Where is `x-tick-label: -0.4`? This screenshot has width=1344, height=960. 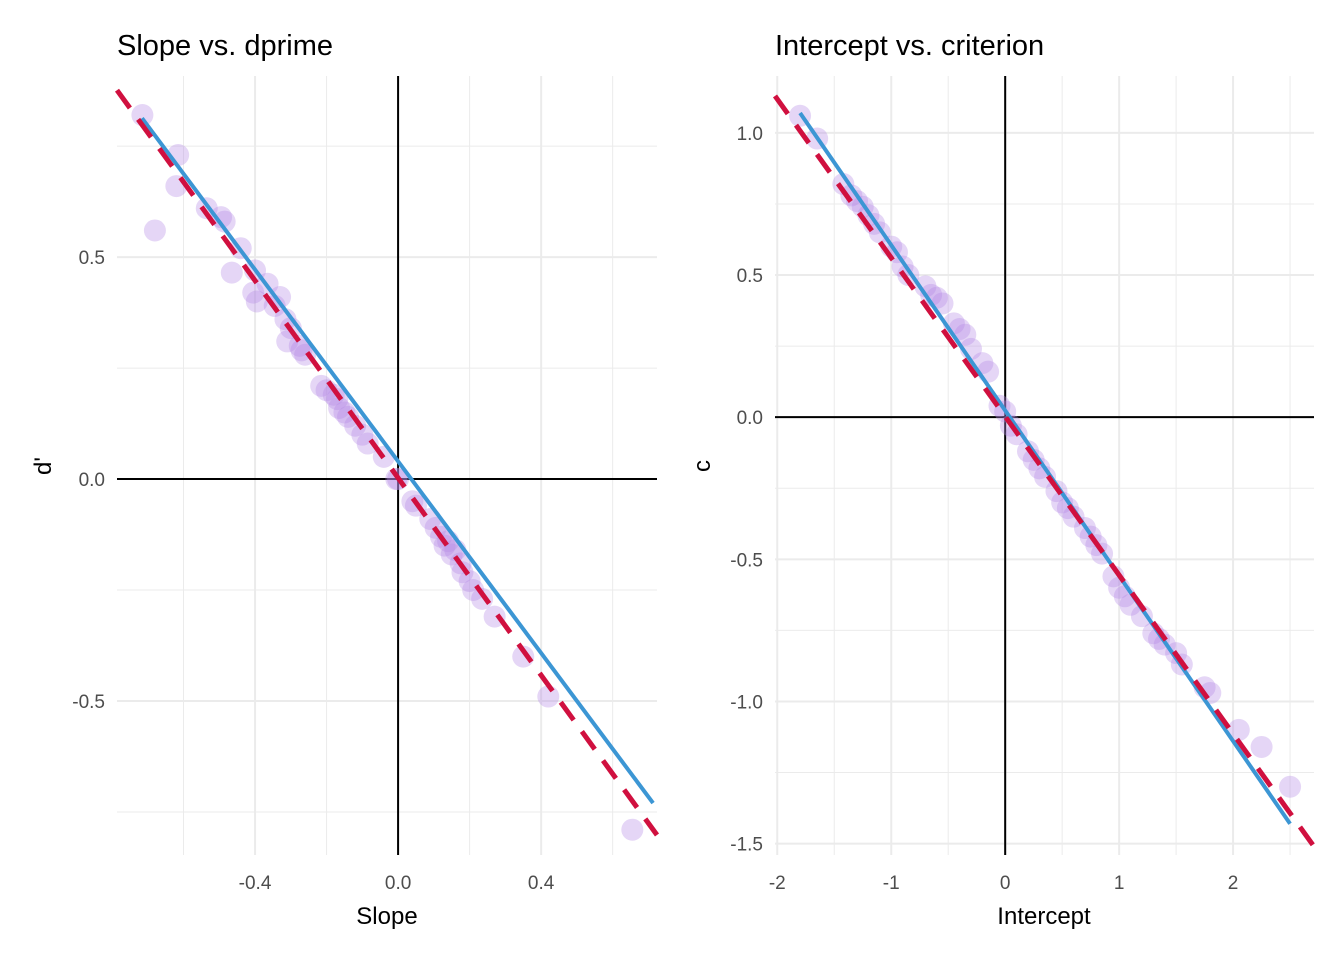
x-tick-label: -0.4 is located at coordinates (255, 883).